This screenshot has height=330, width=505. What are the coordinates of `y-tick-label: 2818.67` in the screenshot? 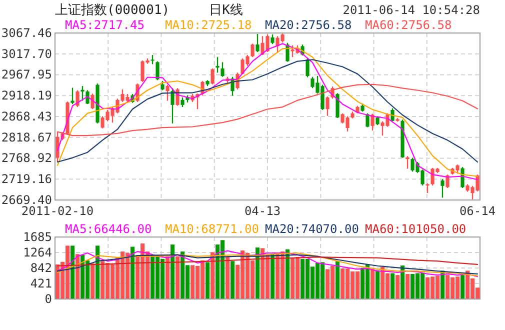 It's located at (26, 137).